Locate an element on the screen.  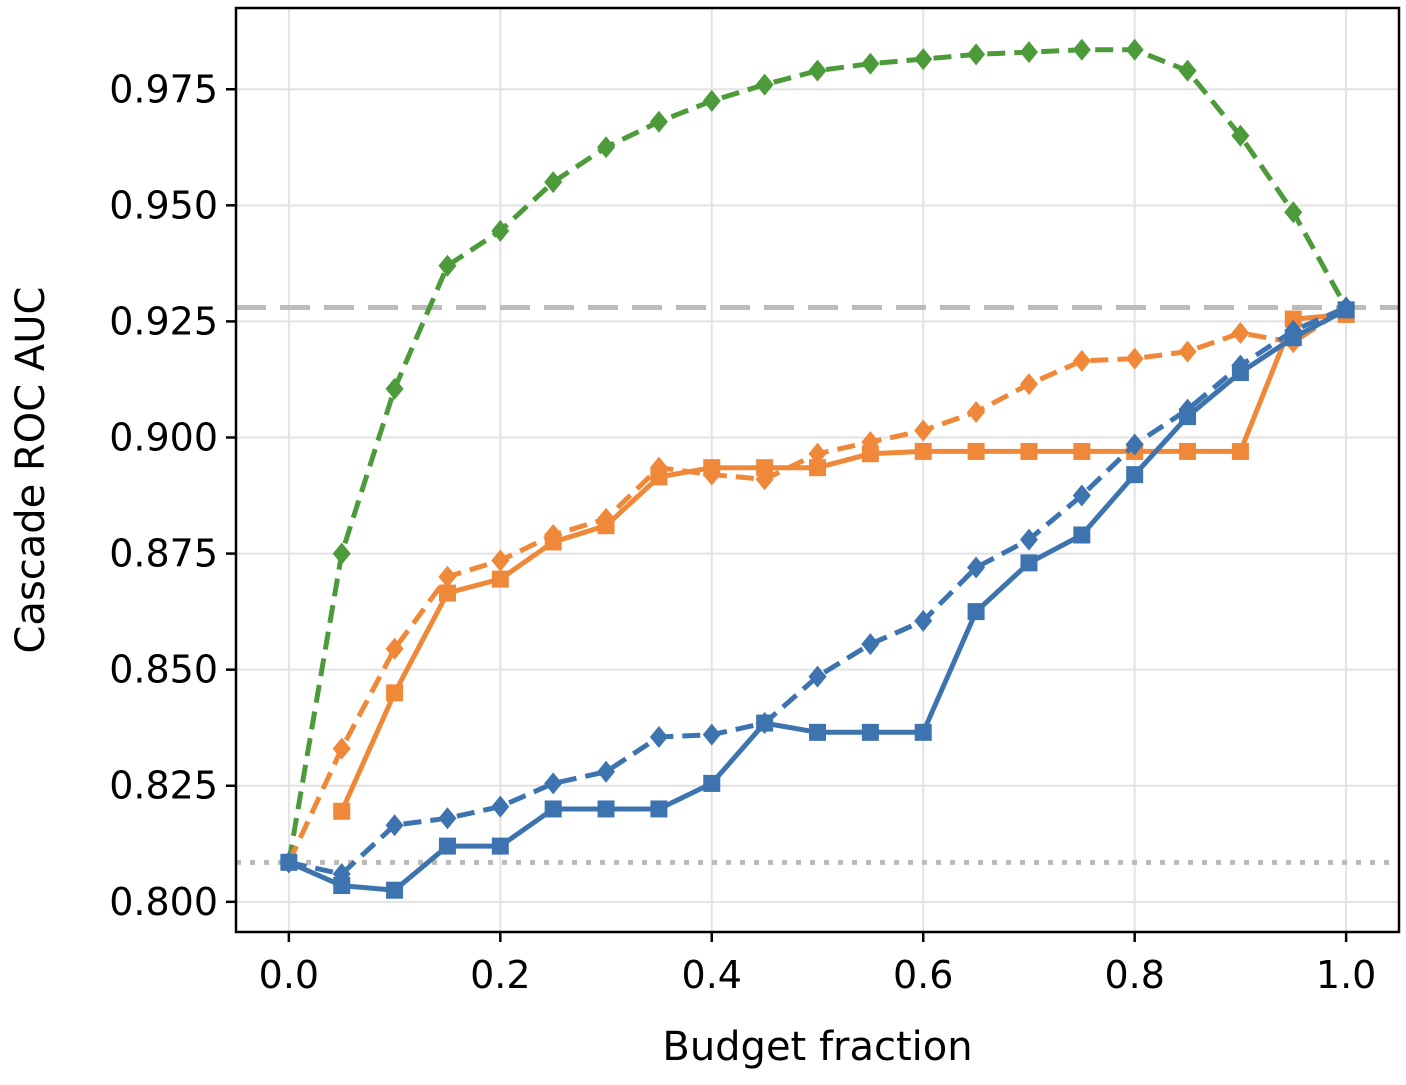
x-tick-label: 0.0 is located at coordinates (289, 975).